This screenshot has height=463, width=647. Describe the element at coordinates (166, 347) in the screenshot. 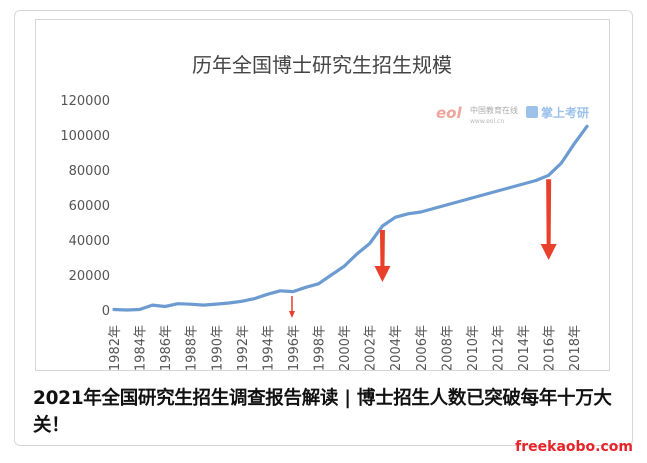

I see `x-tick-label: 1986年` at that location.